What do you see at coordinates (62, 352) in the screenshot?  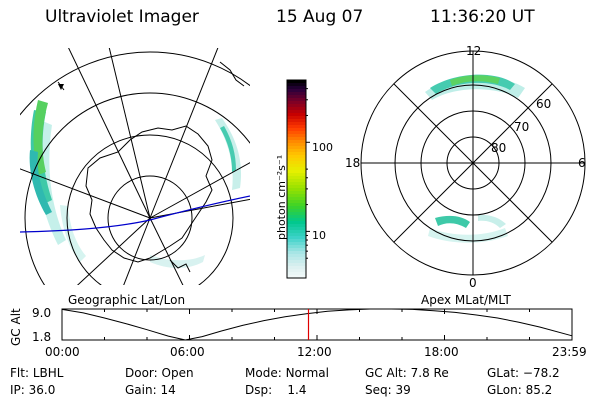 I see `alt-xtick-0: 00:00` at bounding box center [62, 352].